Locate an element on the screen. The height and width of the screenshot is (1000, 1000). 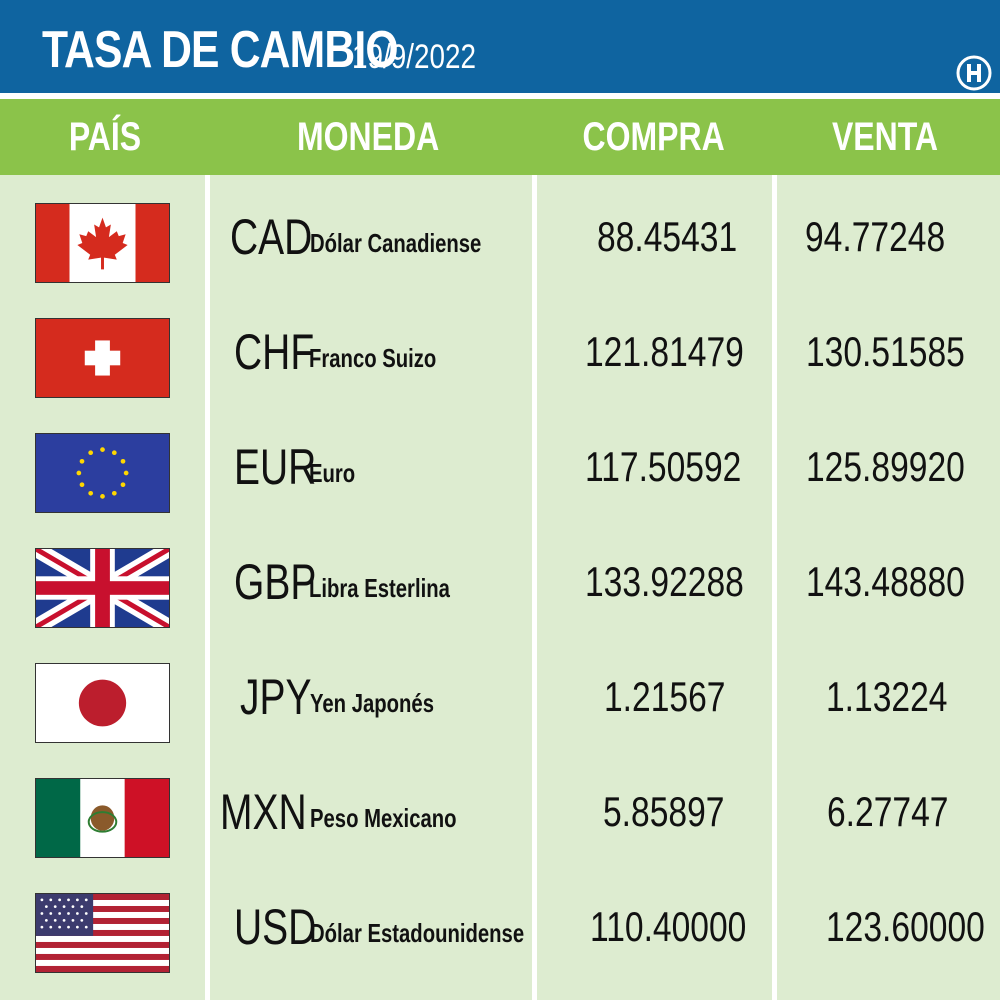
header-bar: TASA DE CAMBIO 19/9/2022 is located at coordinates (500, 46).